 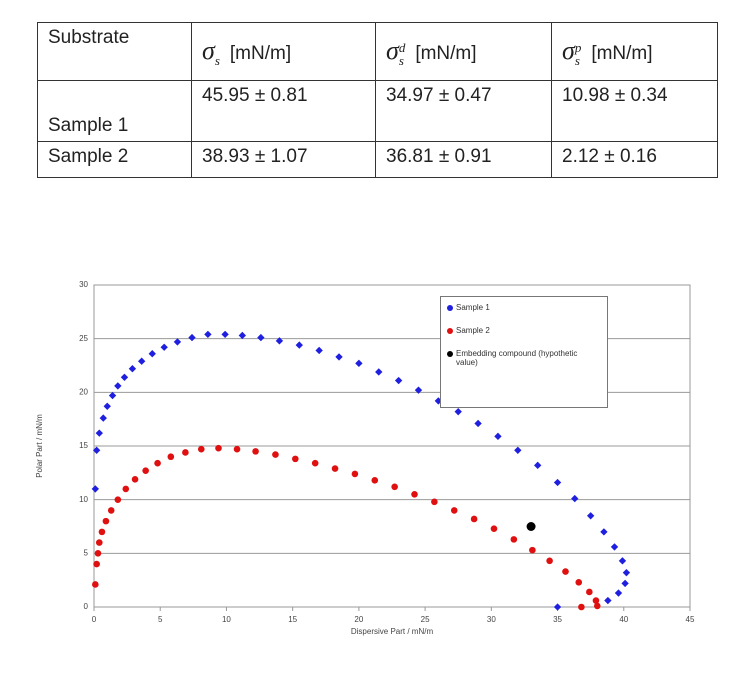 What do you see at coordinates (226, 619) in the screenshot?
I see `x-tick-label: 10` at bounding box center [226, 619].